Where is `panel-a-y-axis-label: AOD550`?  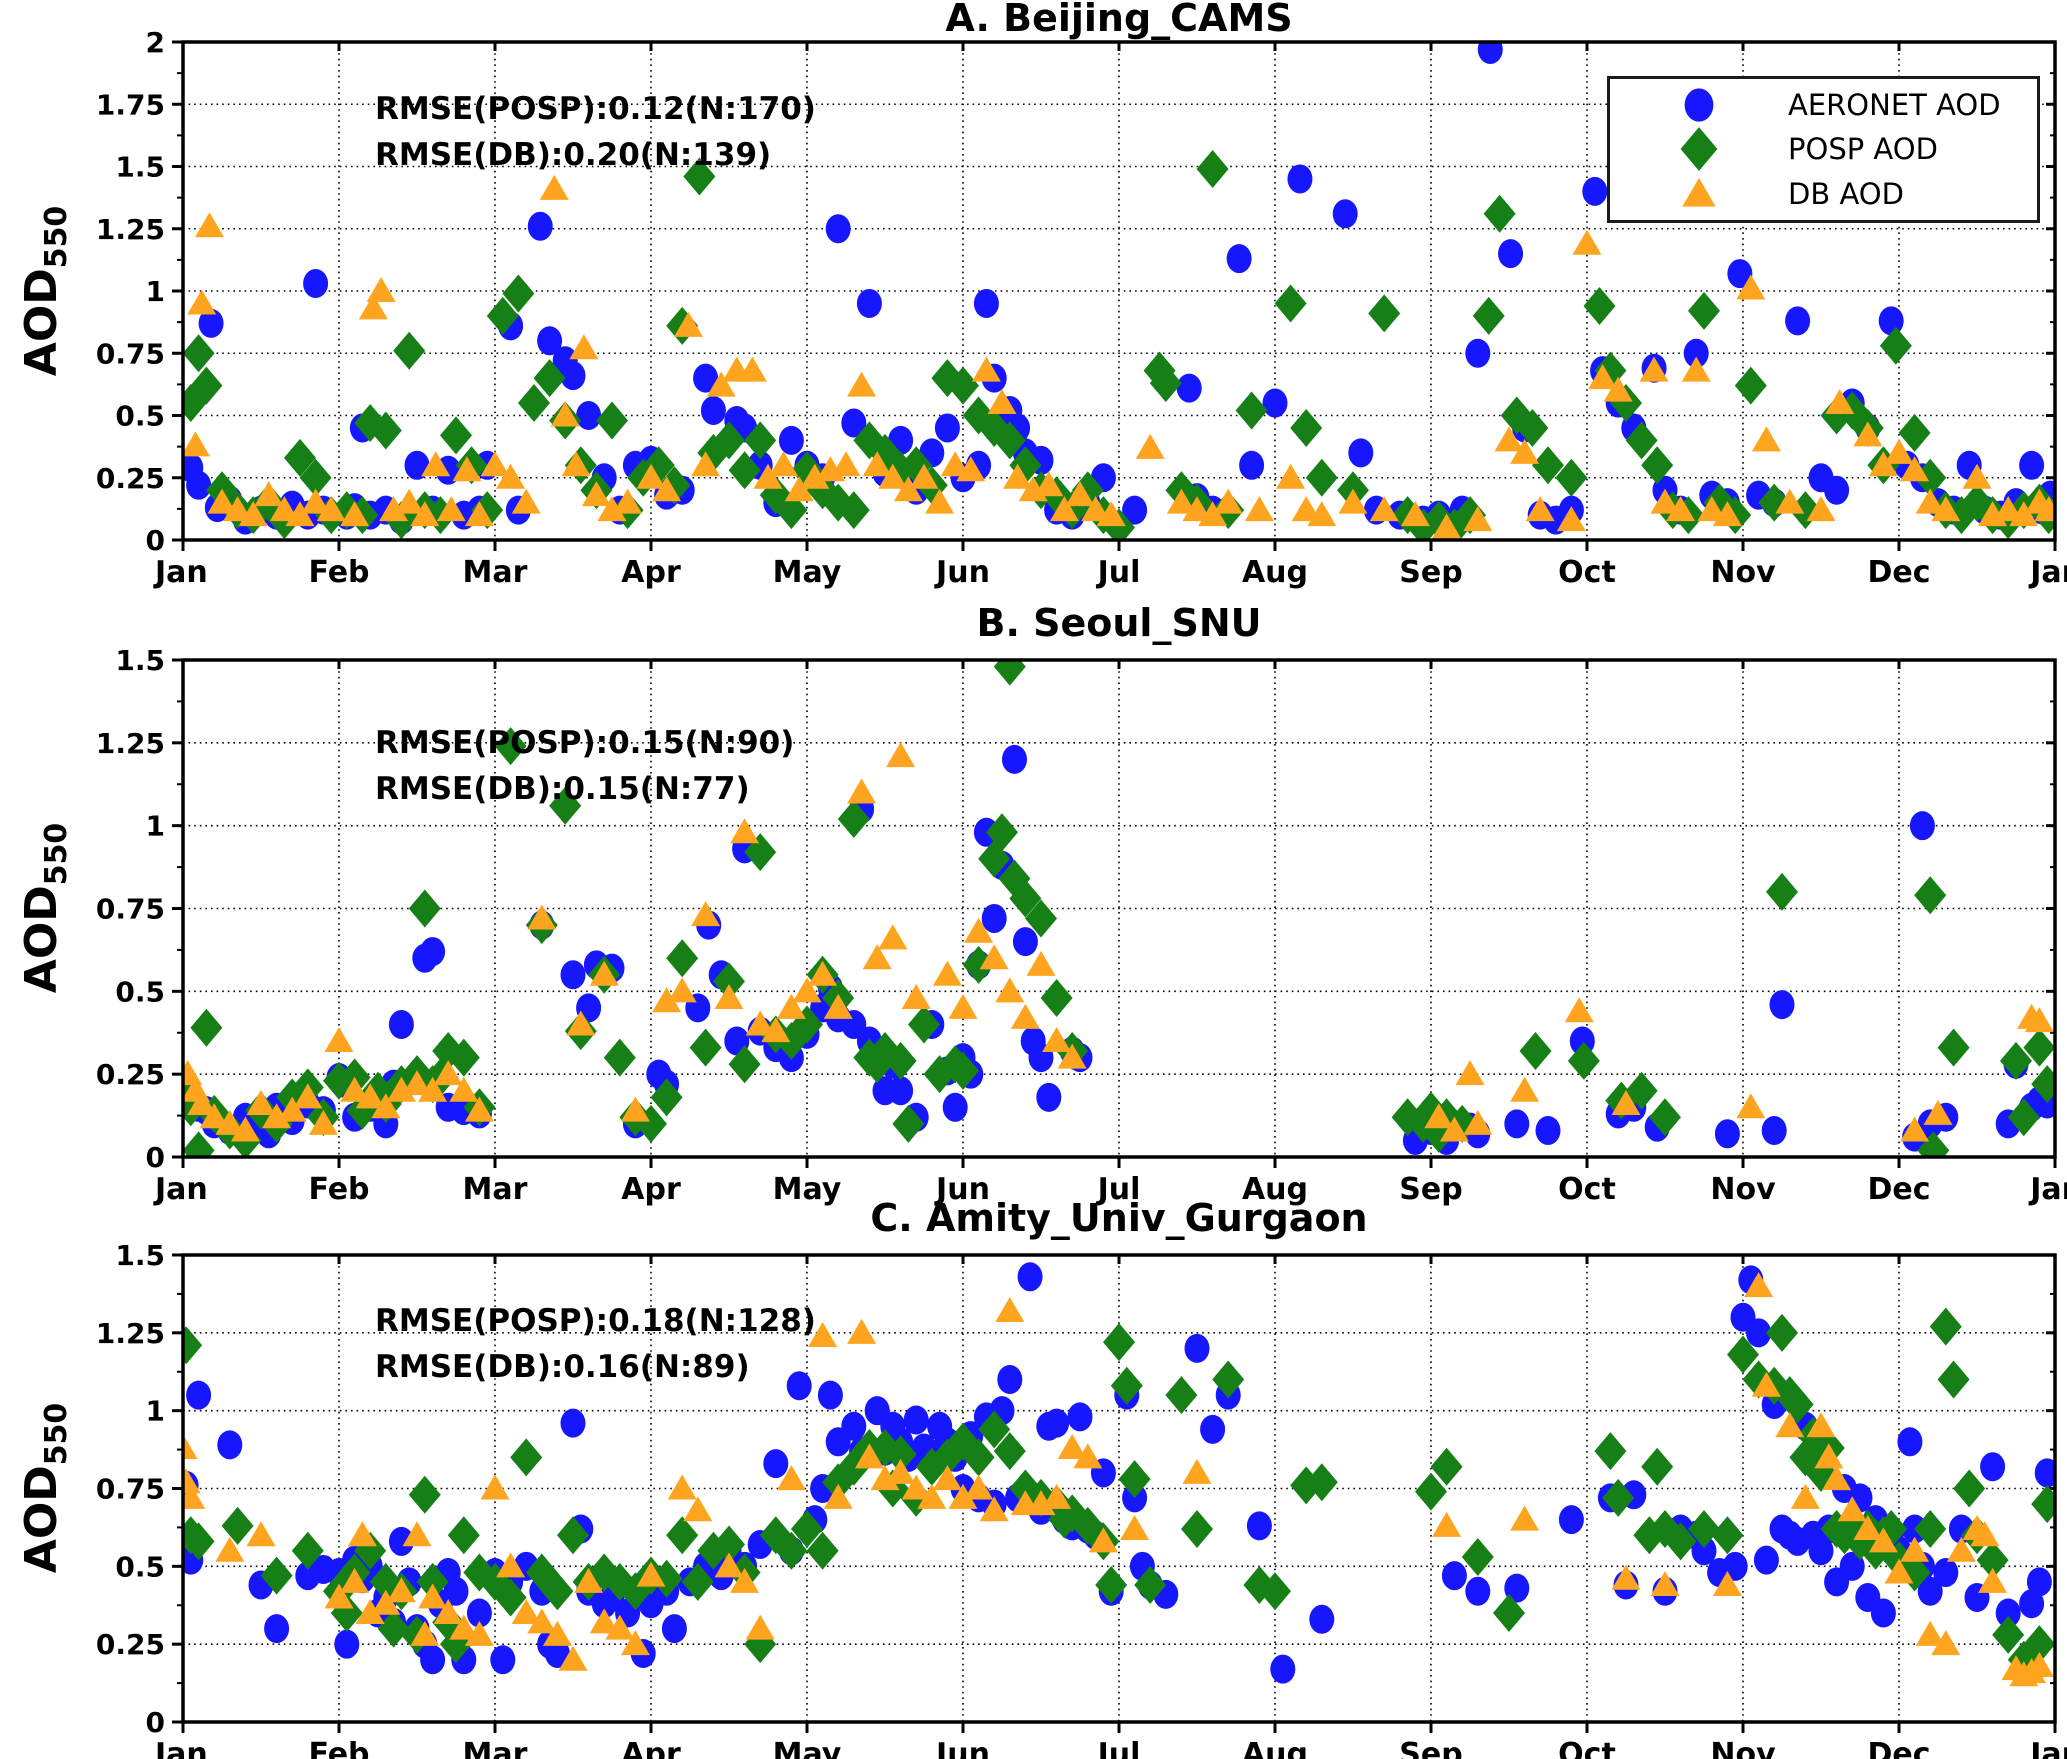
panel-a-y-axis-label: AOD550 is located at coordinates (45, 291).